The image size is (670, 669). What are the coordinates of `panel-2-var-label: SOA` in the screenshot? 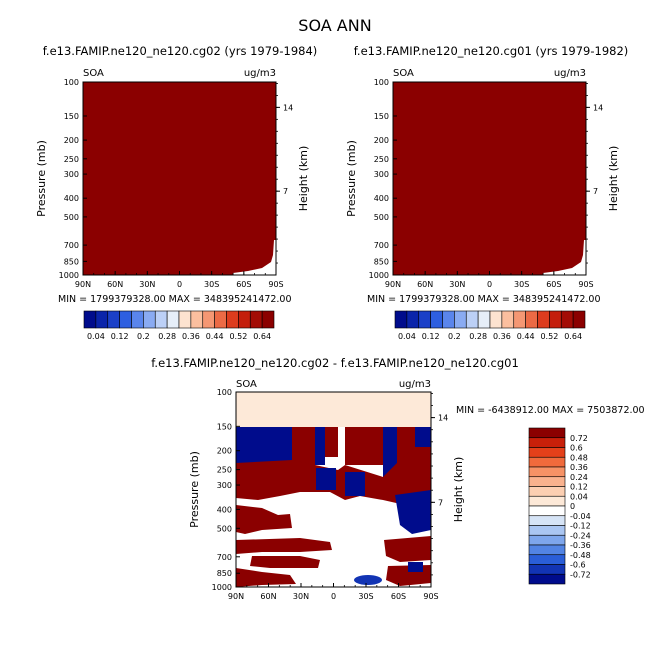 It's located at (403, 73).